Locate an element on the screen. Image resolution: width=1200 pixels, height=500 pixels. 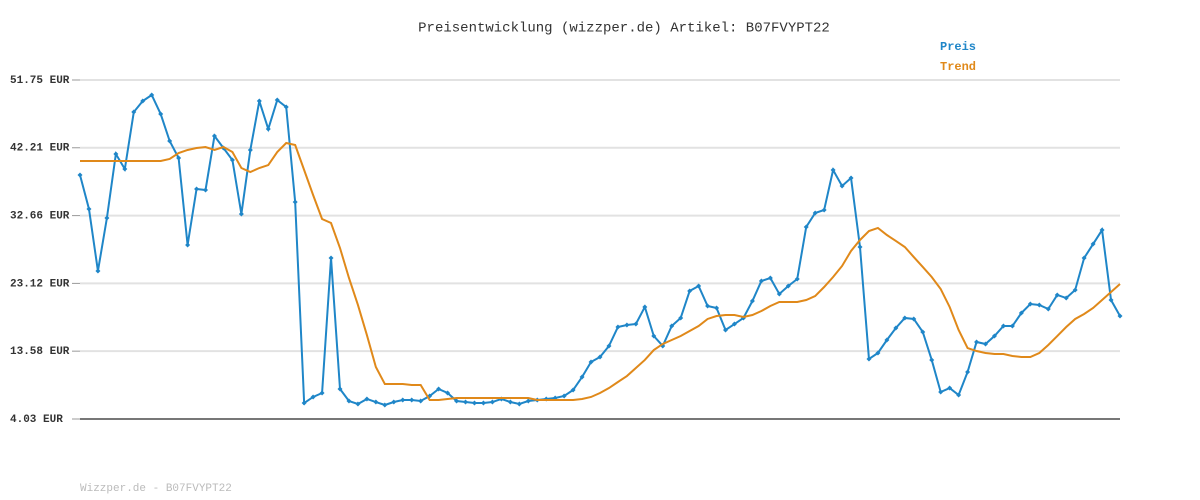
y-tick-label: 4.03 EUR is located at coordinates (36, 420).